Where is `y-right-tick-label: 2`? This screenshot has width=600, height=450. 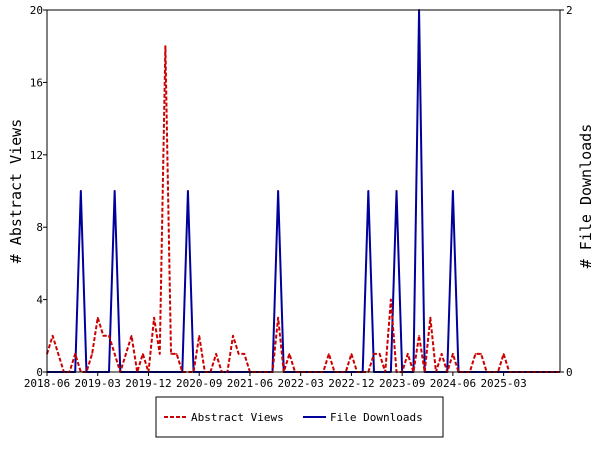 y-right-tick-label: 2 is located at coordinates (569, 10).